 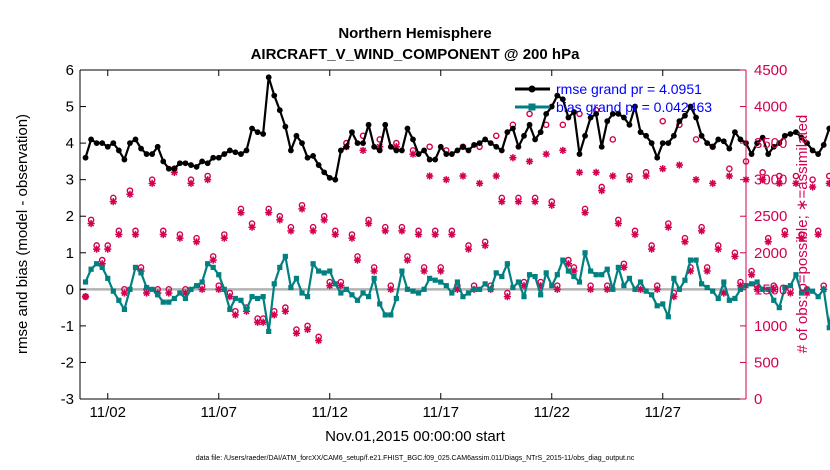 I want to click on y-tick-label-left: 0, so click(x=70, y=289).